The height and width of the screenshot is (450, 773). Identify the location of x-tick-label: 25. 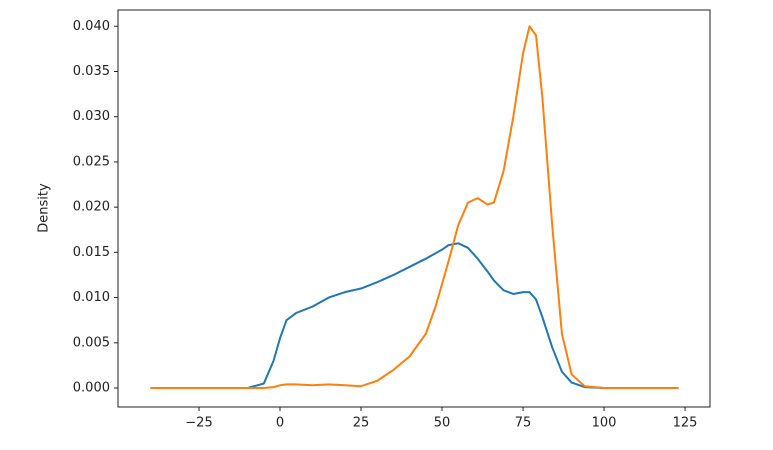
(361, 423).